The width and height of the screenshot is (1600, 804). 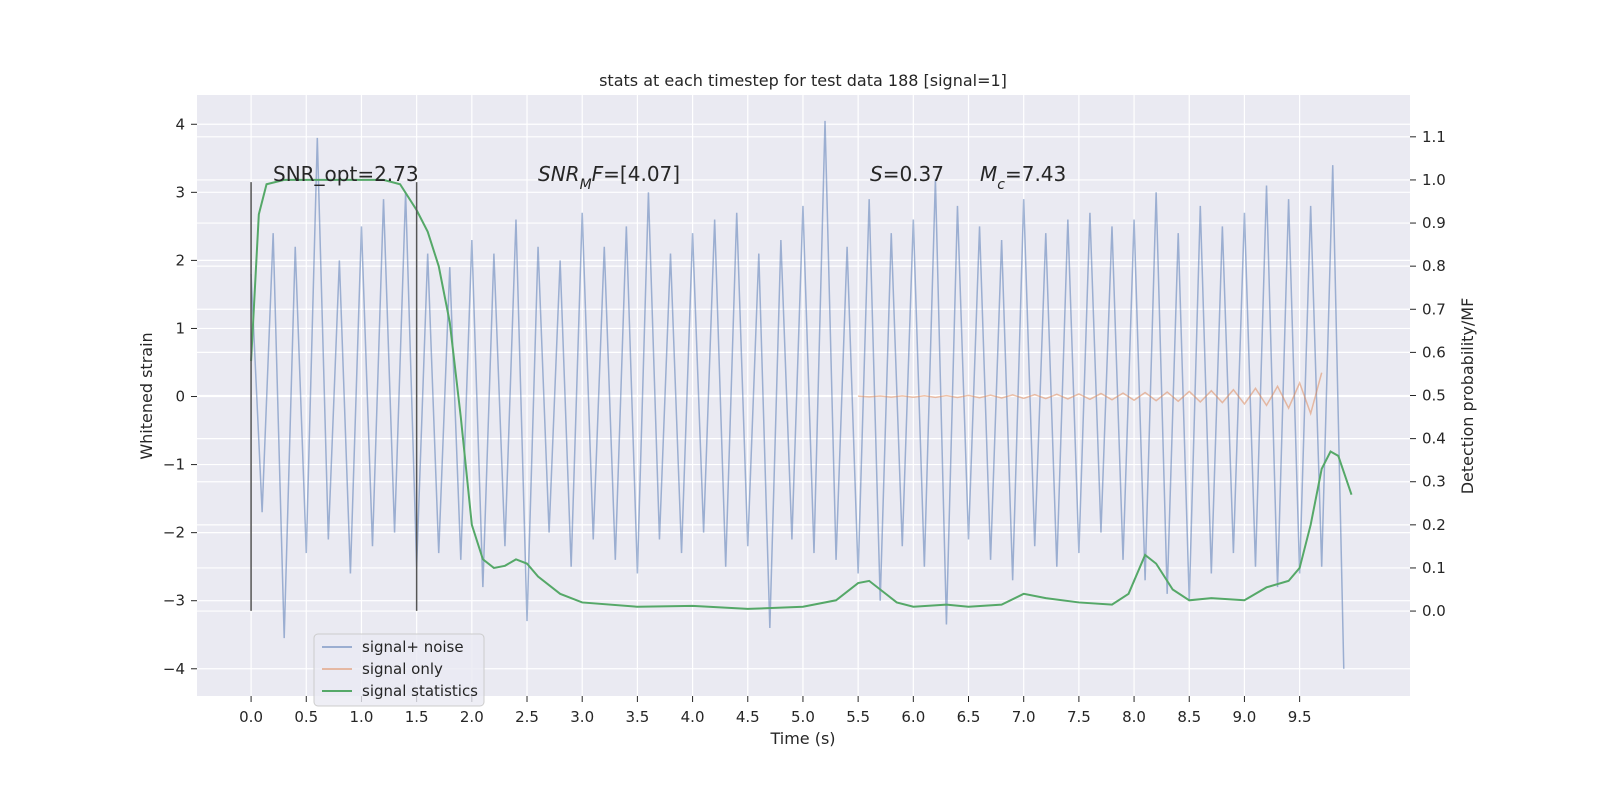 What do you see at coordinates (1035, 174) in the screenshot?
I see `annotation-part: =7.43` at bounding box center [1035, 174].